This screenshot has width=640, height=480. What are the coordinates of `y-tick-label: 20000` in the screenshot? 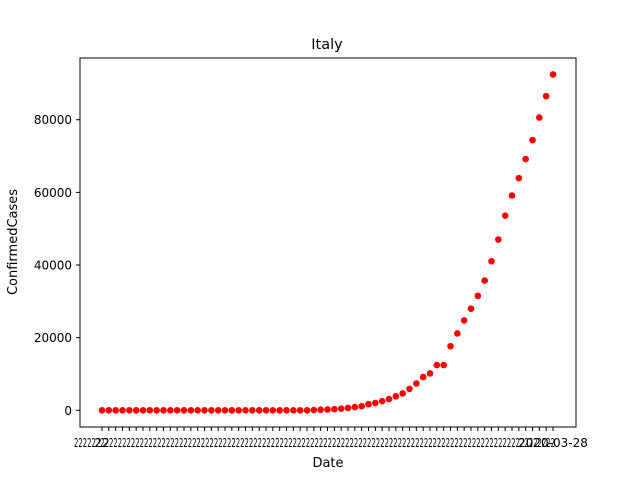 It's located at (53, 338).